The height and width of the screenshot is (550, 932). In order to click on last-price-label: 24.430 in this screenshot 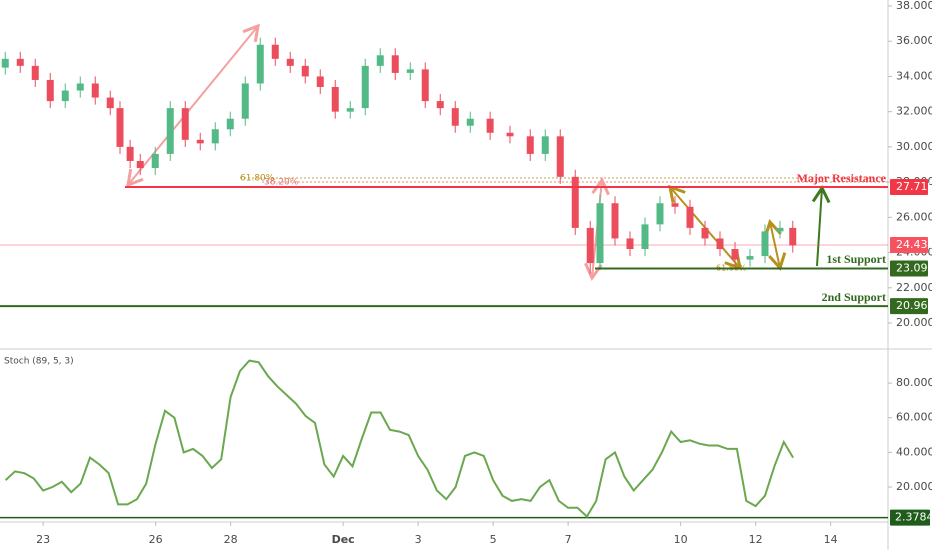, I will do `click(914, 244)`.